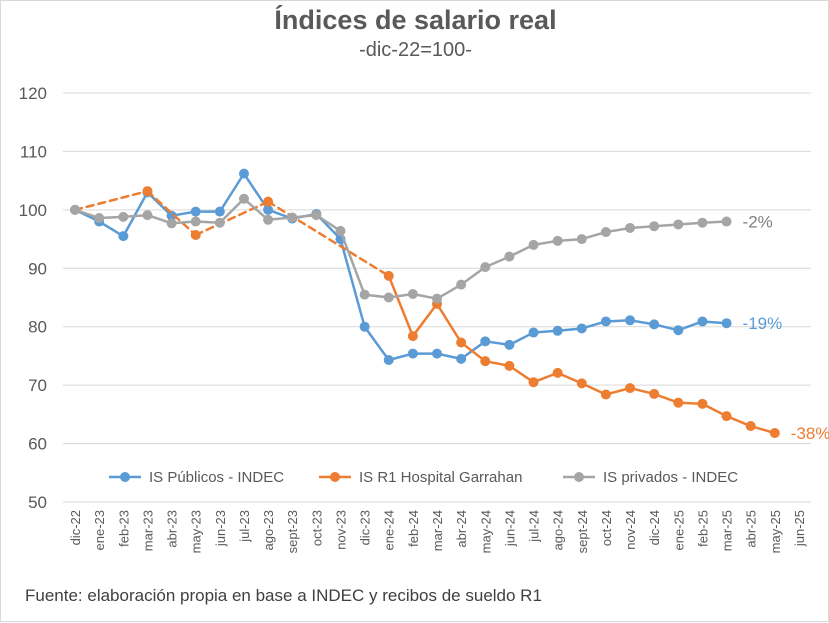  What do you see at coordinates (33, 151) in the screenshot?
I see `y-tick-label: 110` at bounding box center [33, 151].